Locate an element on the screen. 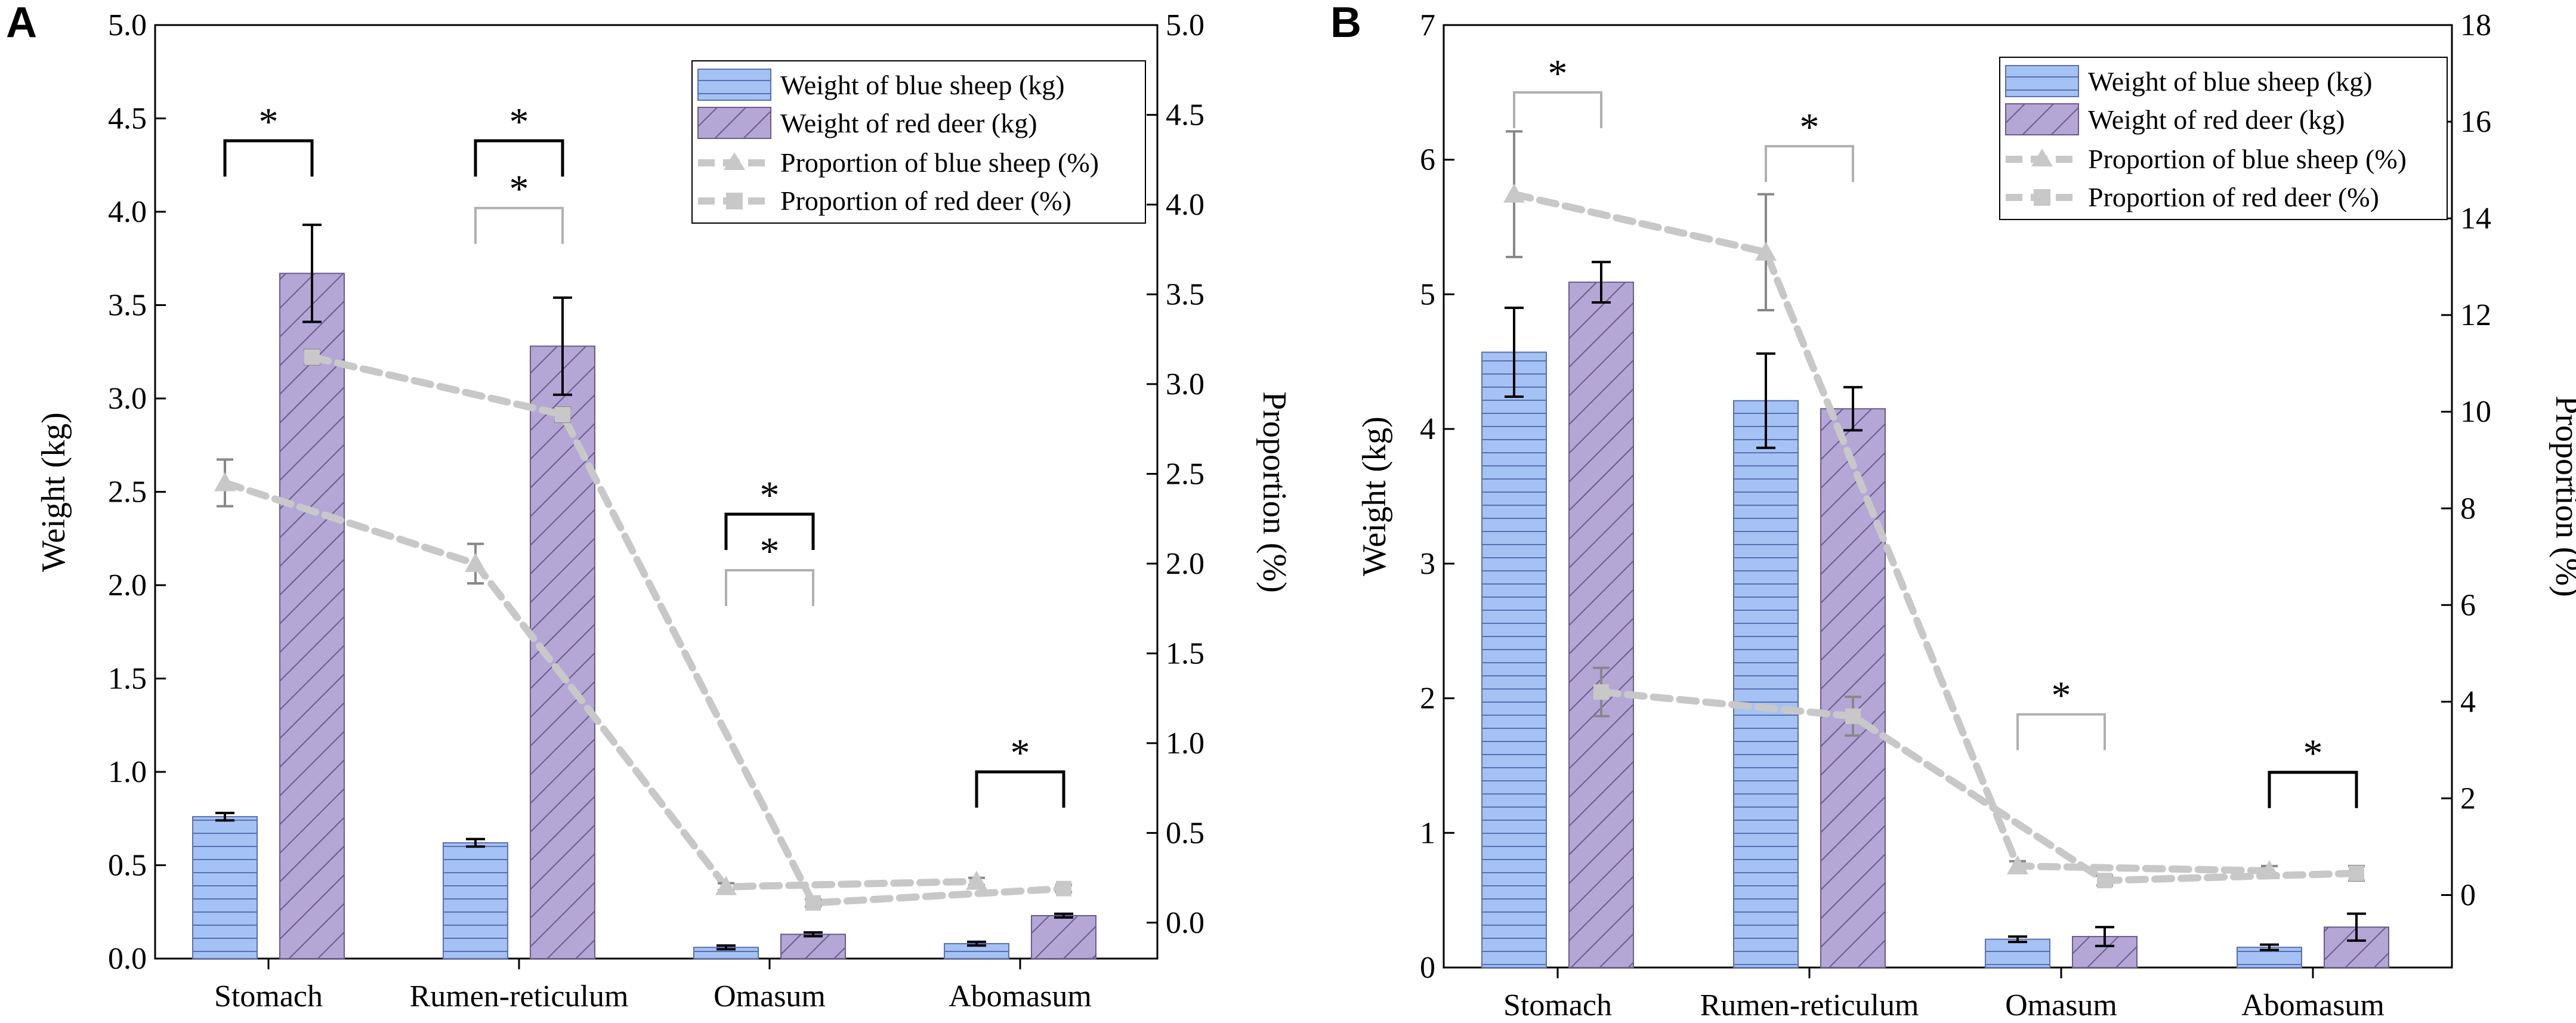 The width and height of the screenshot is (2576, 1023). y2-tick-label: 5.0 is located at coordinates (1185, 25).